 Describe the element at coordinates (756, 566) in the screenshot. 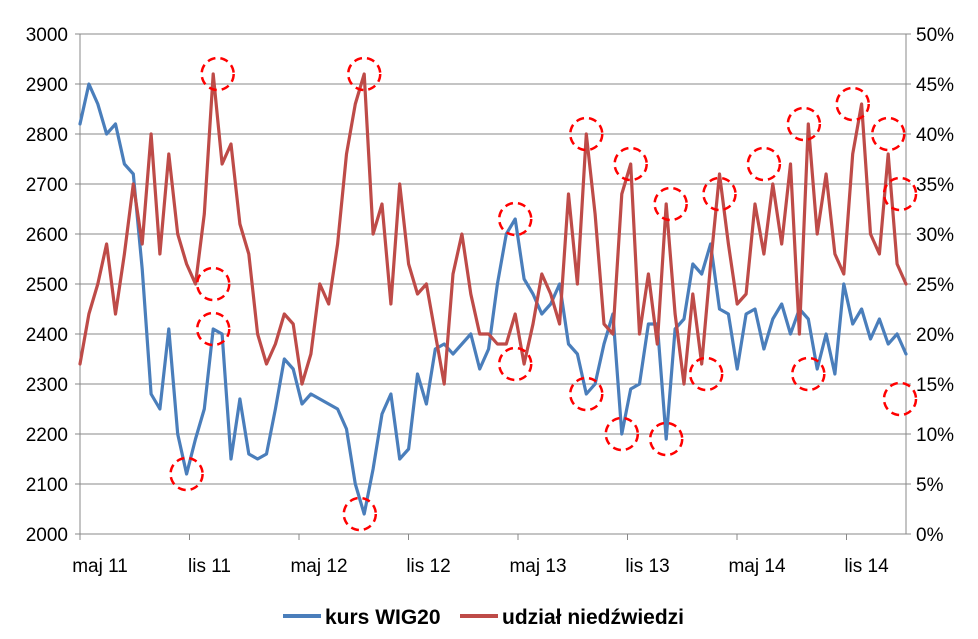

I see `x-tick-label: maj 14` at that location.